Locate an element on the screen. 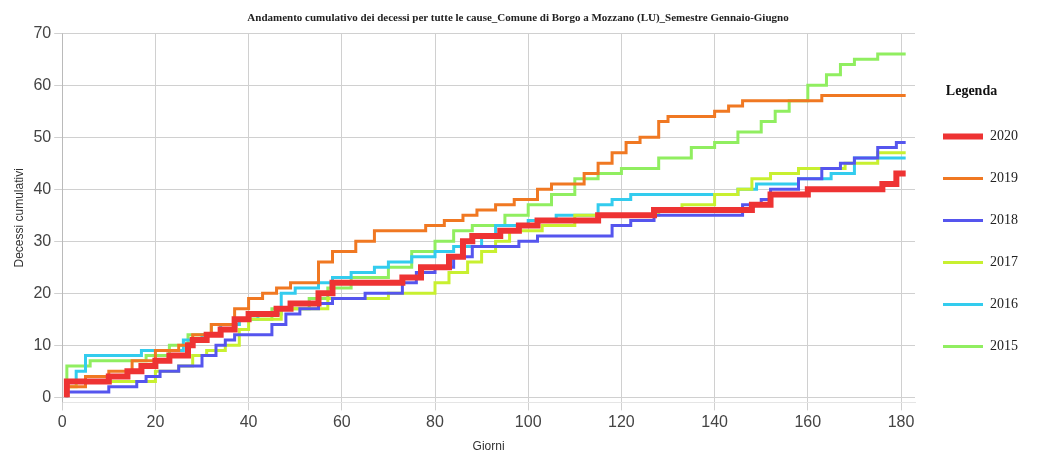 This screenshot has width=1048, height=467. x-tick-label: 180 is located at coordinates (901, 422).